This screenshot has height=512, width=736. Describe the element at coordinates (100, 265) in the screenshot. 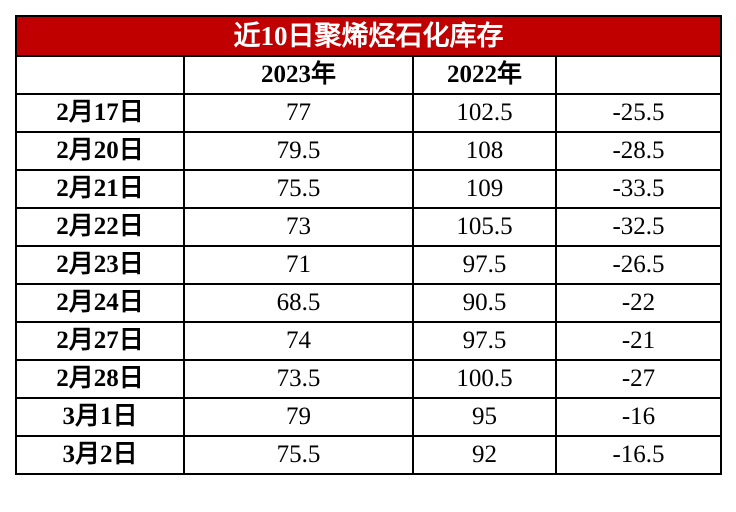

I see `date: 2月23日` at that location.